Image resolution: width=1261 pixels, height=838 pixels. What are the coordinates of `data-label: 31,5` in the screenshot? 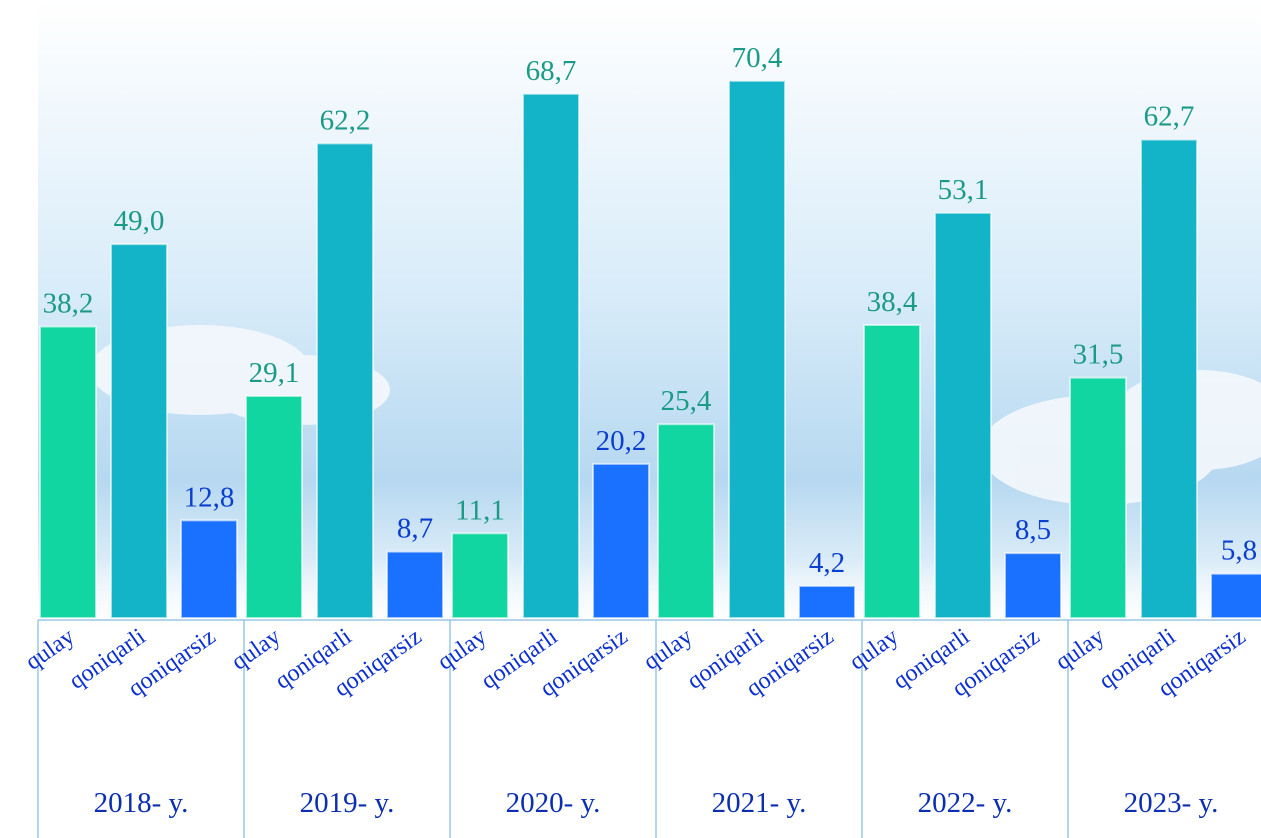 It's located at (1098, 355).